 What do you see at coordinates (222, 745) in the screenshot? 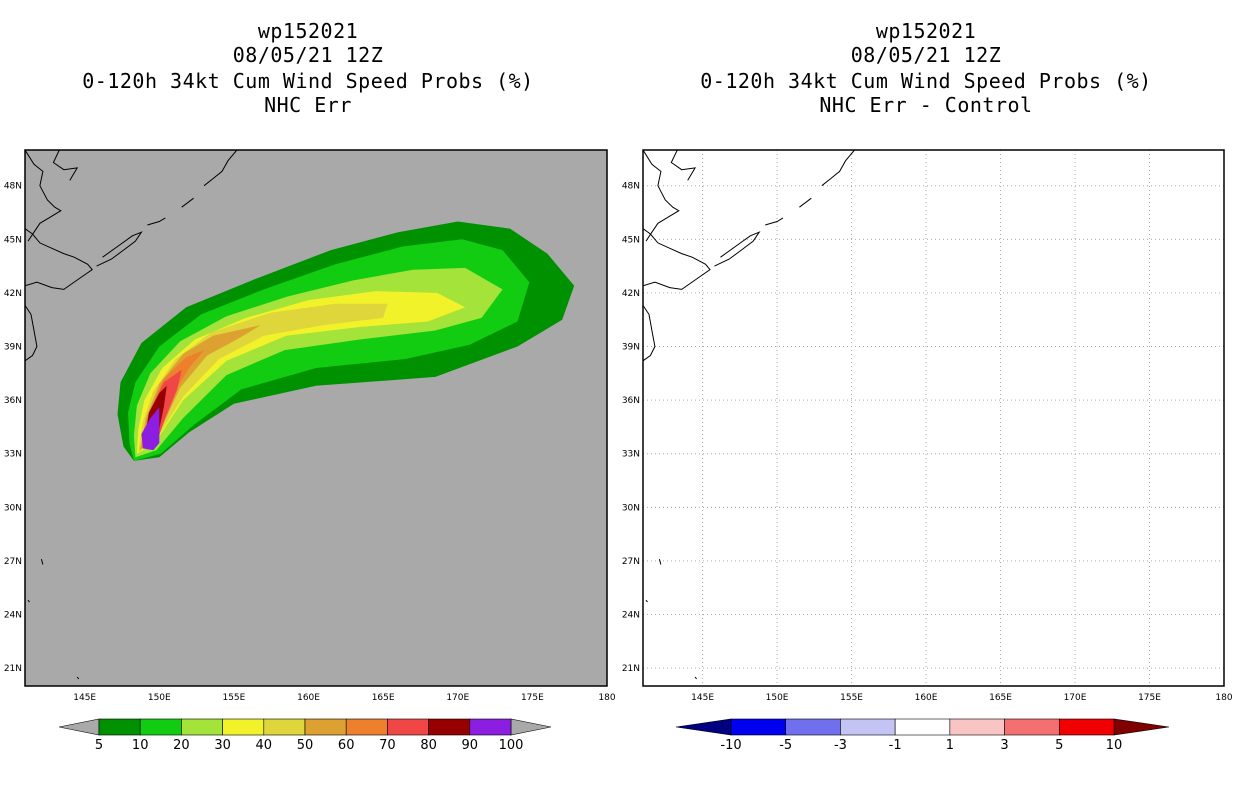
I see `left-colorbar-label-30: 30` at bounding box center [222, 745].